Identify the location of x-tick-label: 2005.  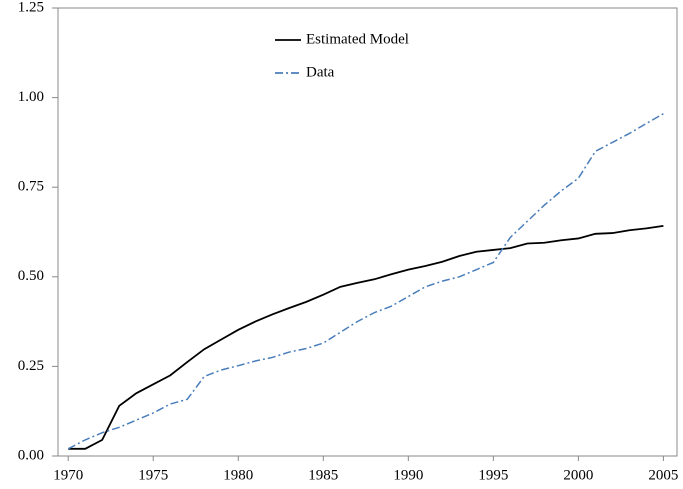
(663, 475).